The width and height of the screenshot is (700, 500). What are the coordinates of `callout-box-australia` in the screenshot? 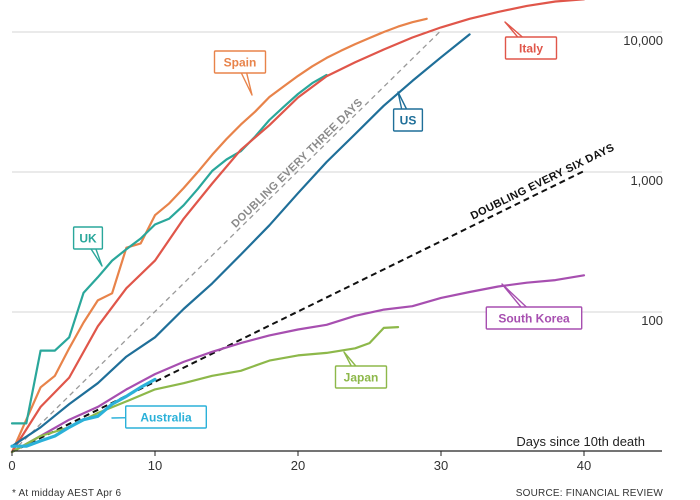 It's located at (165, 417).